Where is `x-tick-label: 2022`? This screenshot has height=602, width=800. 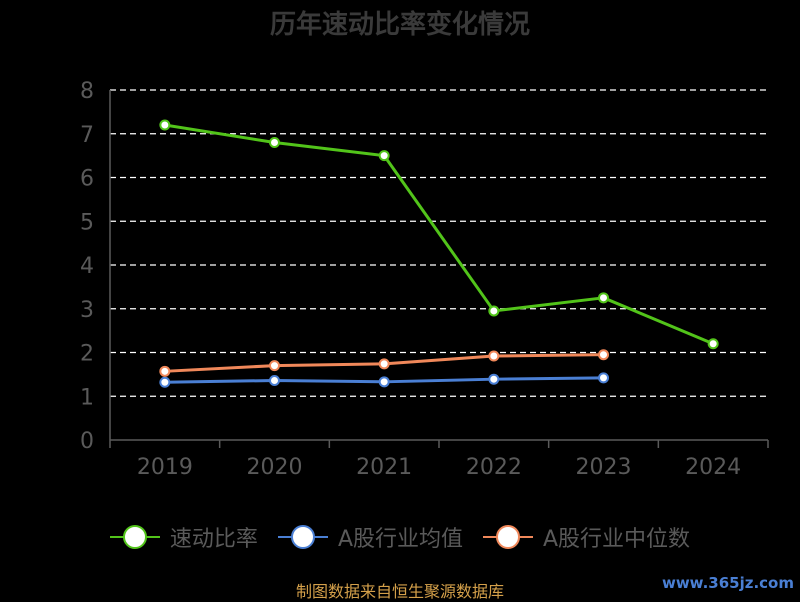 x-tick-label: 2022 is located at coordinates (494, 467).